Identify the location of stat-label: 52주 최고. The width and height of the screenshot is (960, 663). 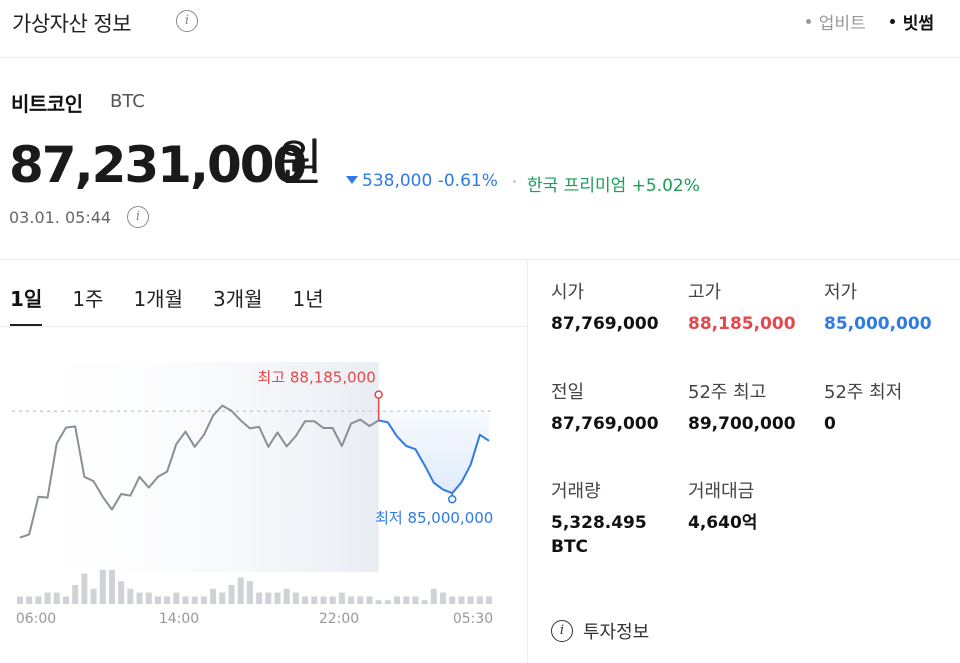
(727, 392).